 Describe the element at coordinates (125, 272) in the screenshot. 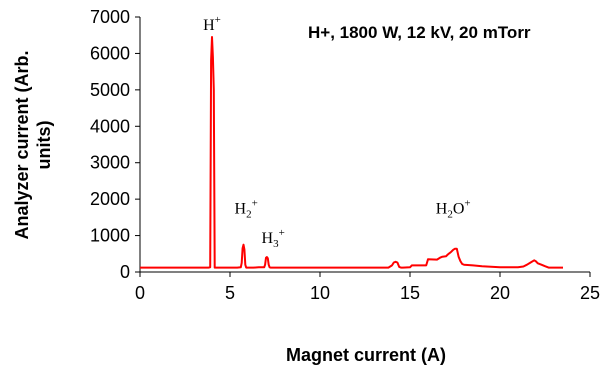

I see `y-tick-label: 0` at that location.